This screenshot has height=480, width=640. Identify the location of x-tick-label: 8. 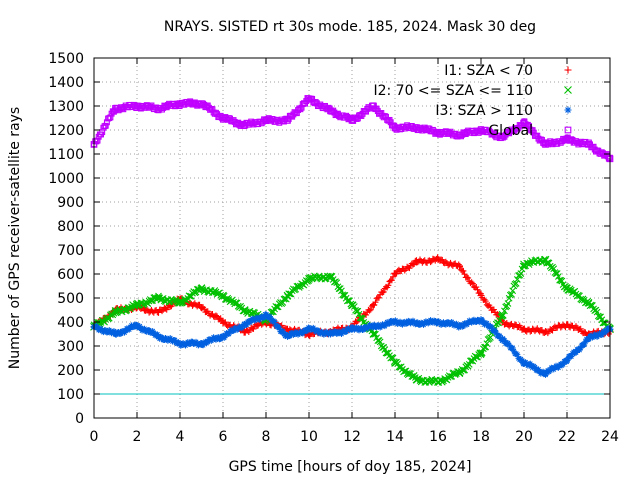
(266, 437).